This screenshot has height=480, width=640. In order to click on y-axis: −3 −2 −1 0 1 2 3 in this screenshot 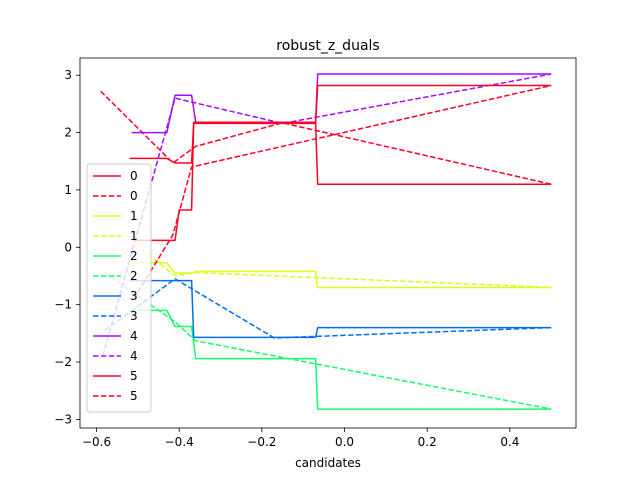, I will do `click(67, 247)`.